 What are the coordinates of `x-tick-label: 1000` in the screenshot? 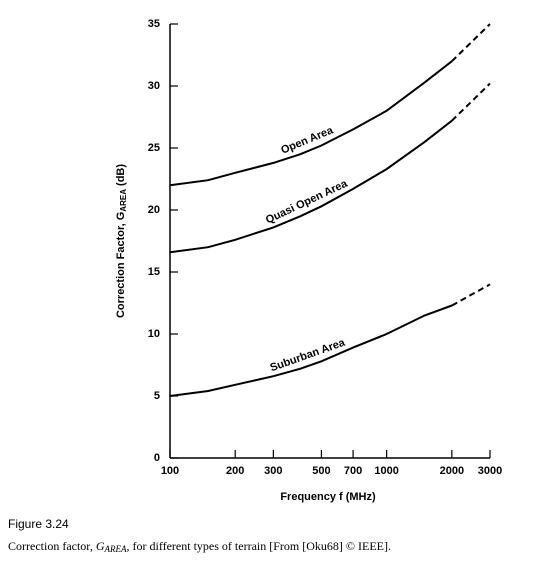 It's located at (386, 471).